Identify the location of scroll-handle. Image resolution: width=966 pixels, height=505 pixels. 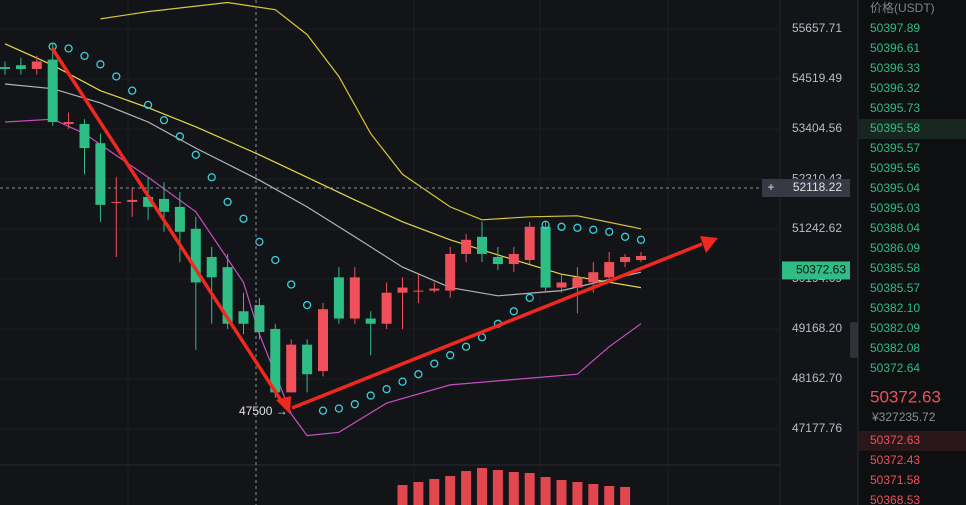
(854, 340).